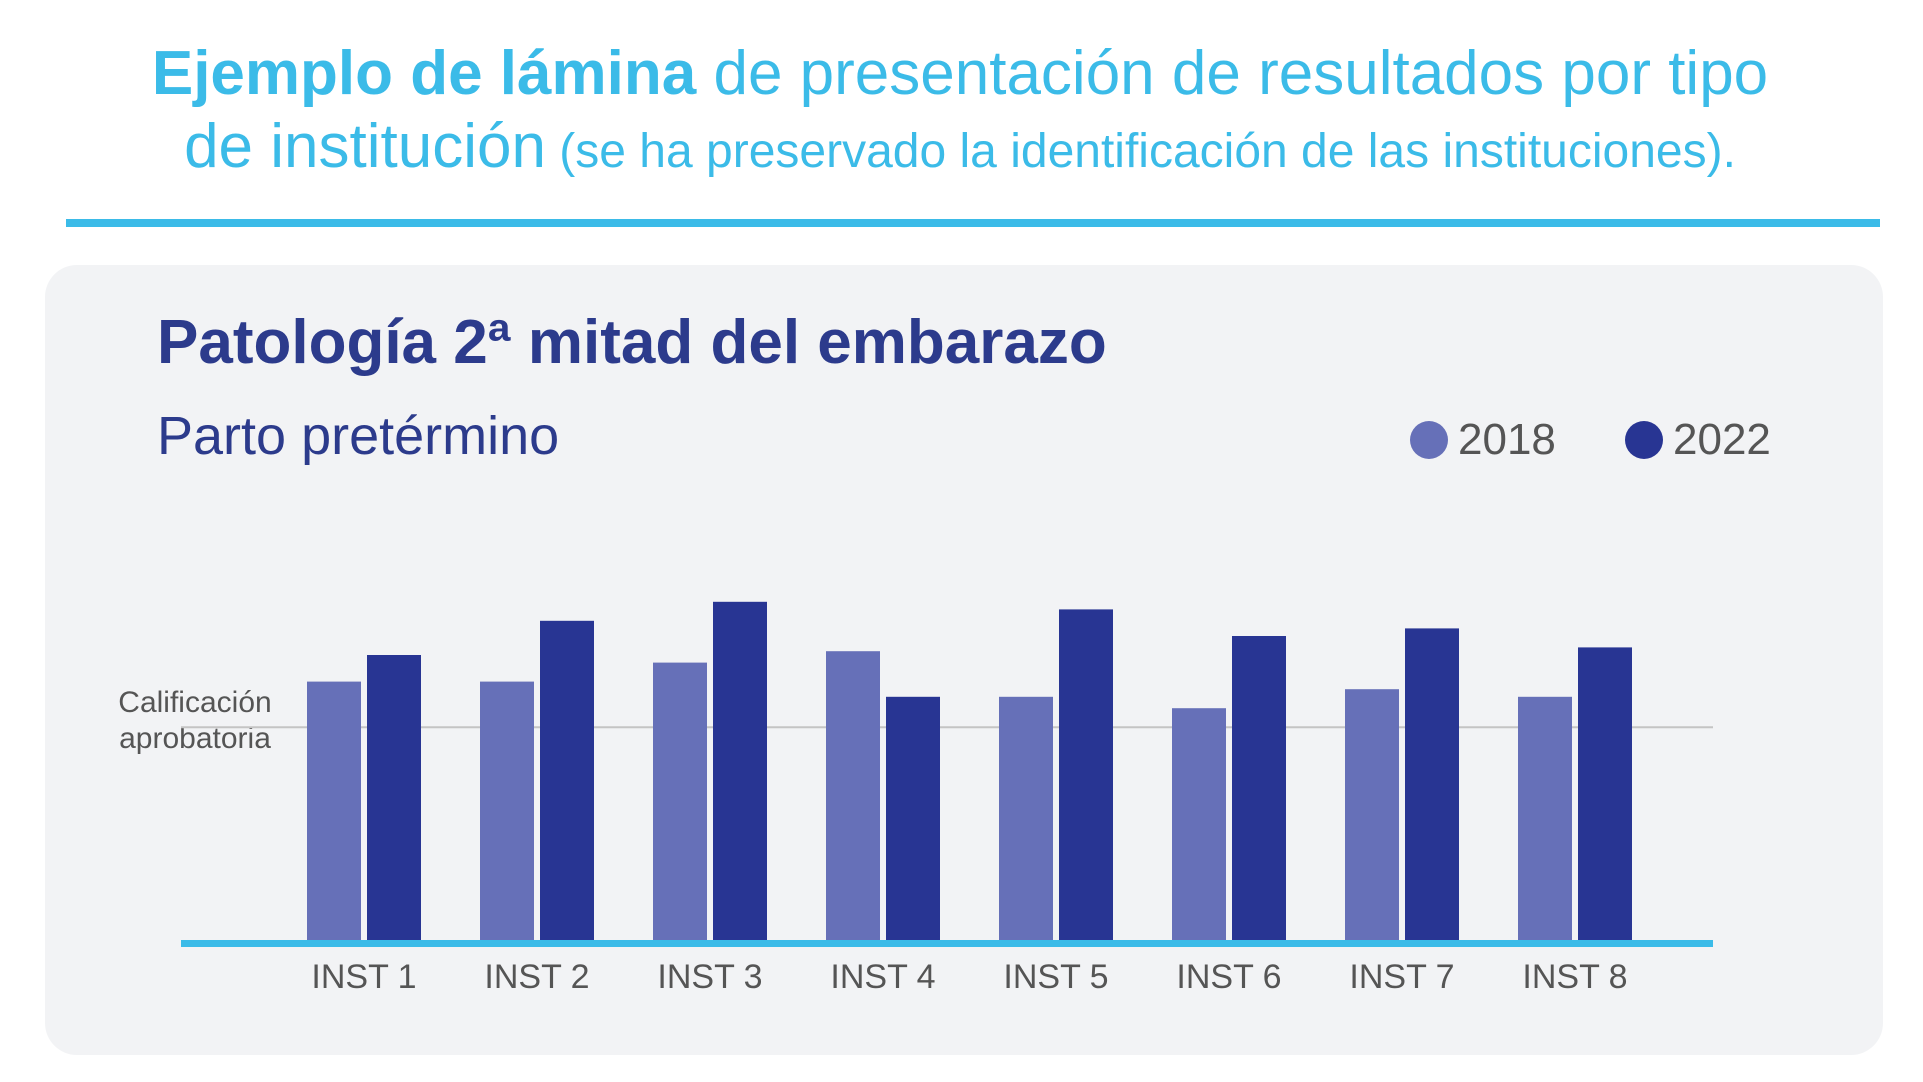 This screenshot has width=1923, height=1082. Describe the element at coordinates (363, 977) in the screenshot. I see `x-tick-label: INST 1` at that location.